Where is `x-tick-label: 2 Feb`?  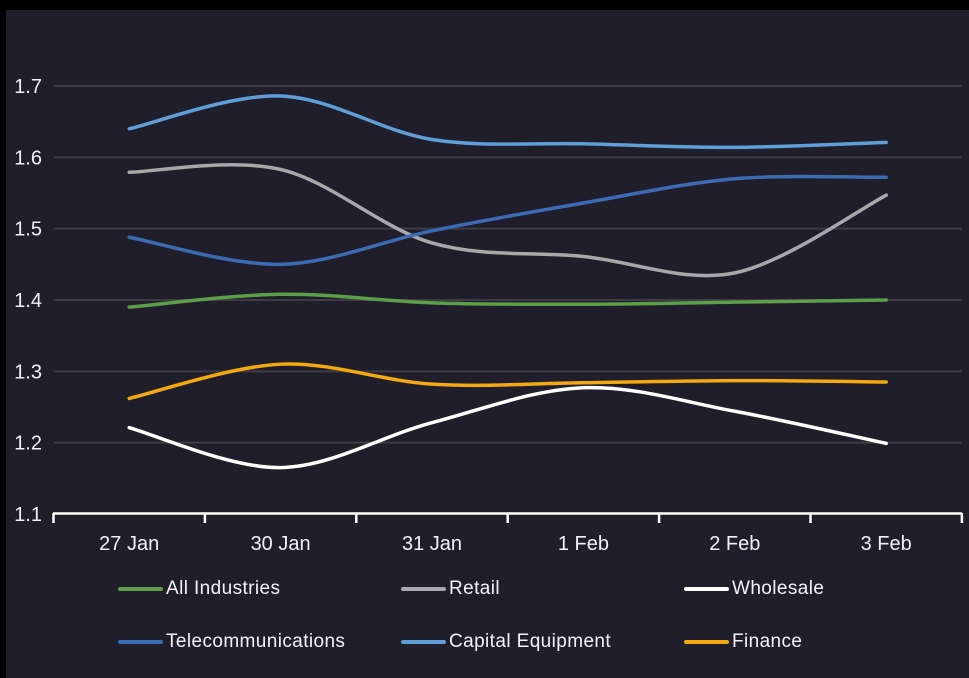 x-tick-label: 2 Feb is located at coordinates (734, 544).